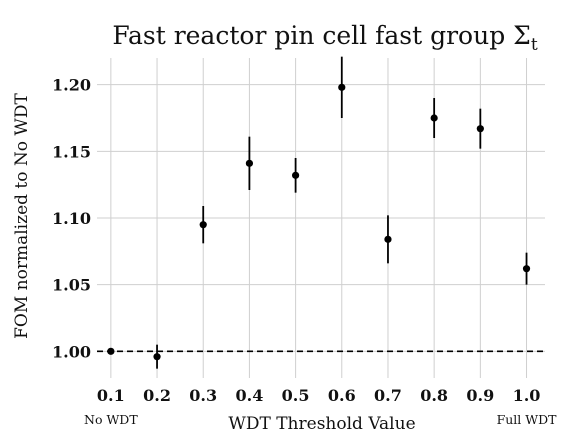  What do you see at coordinates (388, 395) in the screenshot?
I see `x-tick-label-6: 0.7` at bounding box center [388, 395].